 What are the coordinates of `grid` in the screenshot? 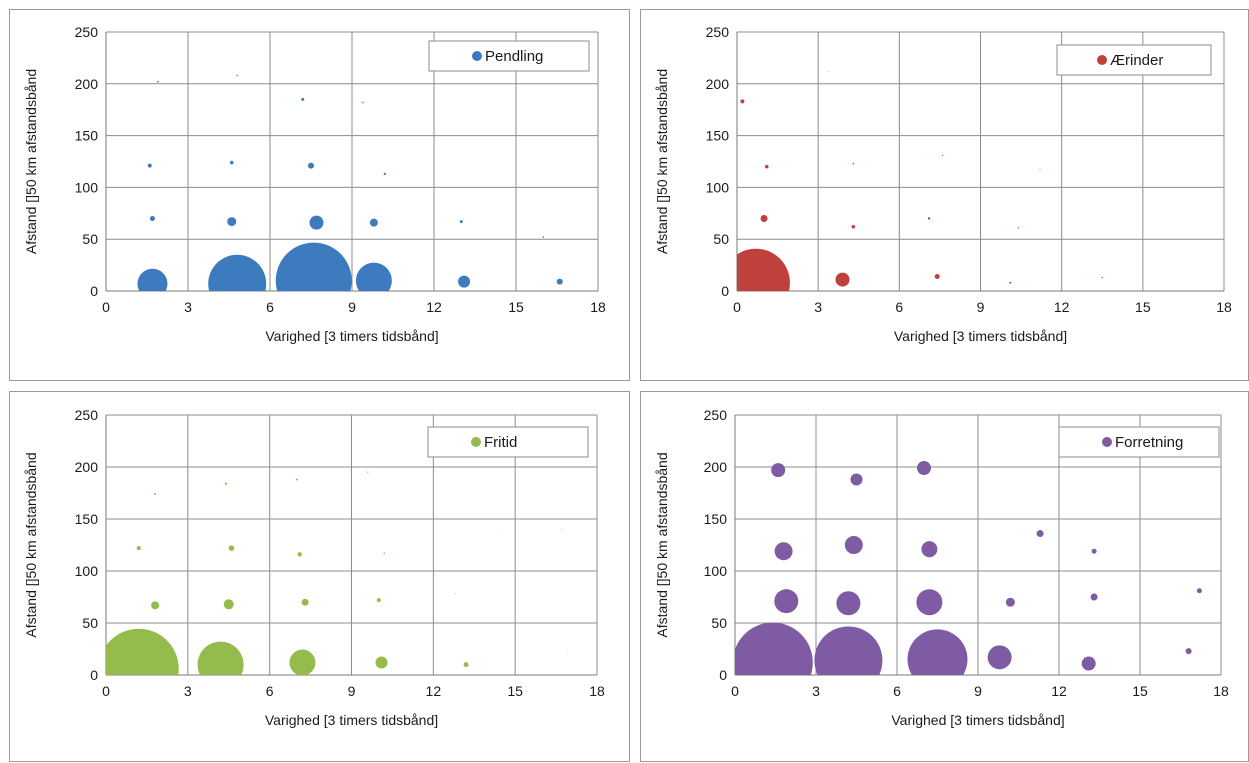 It's located at (352, 161).